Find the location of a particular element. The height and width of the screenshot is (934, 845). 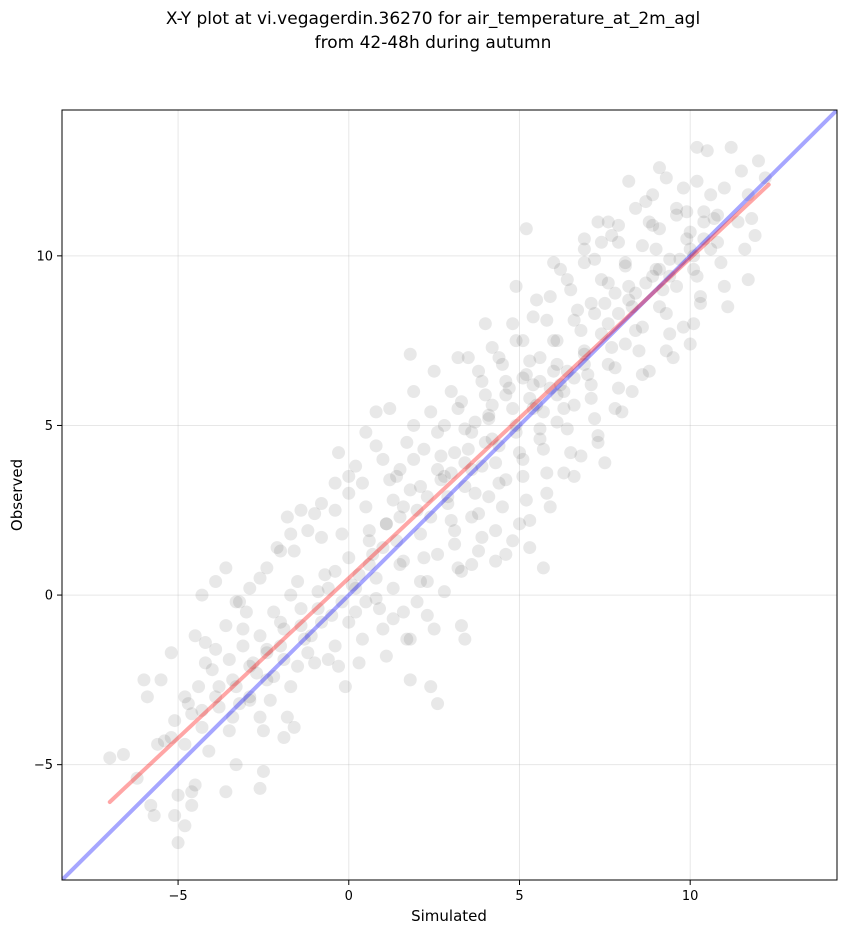

y-tick-label: −5 is located at coordinates (43, 765).